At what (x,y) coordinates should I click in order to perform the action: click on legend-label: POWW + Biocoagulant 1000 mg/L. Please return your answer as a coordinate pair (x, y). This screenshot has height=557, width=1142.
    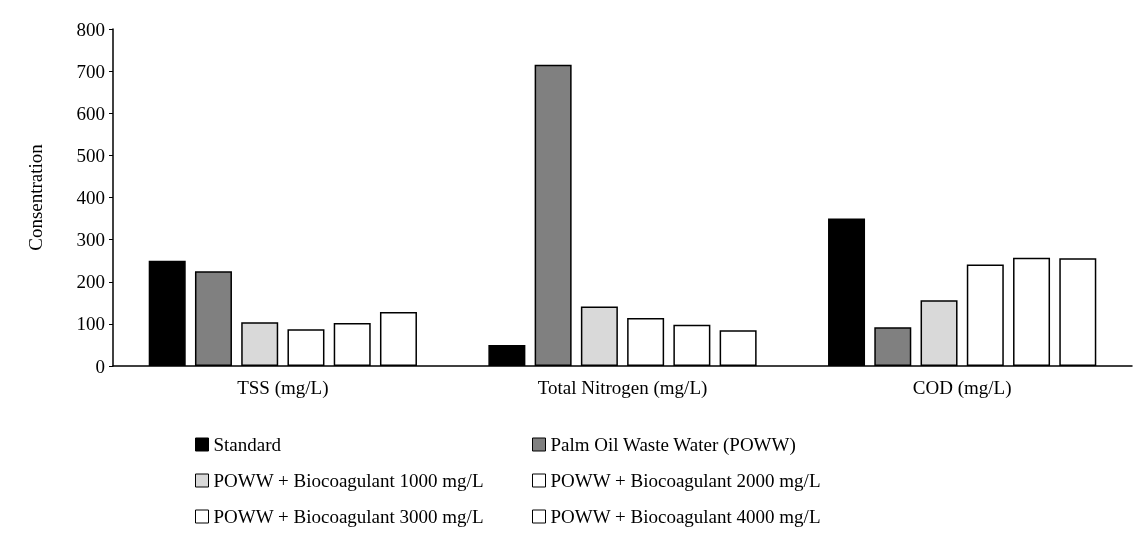
    Looking at the image, I should click on (348, 480).